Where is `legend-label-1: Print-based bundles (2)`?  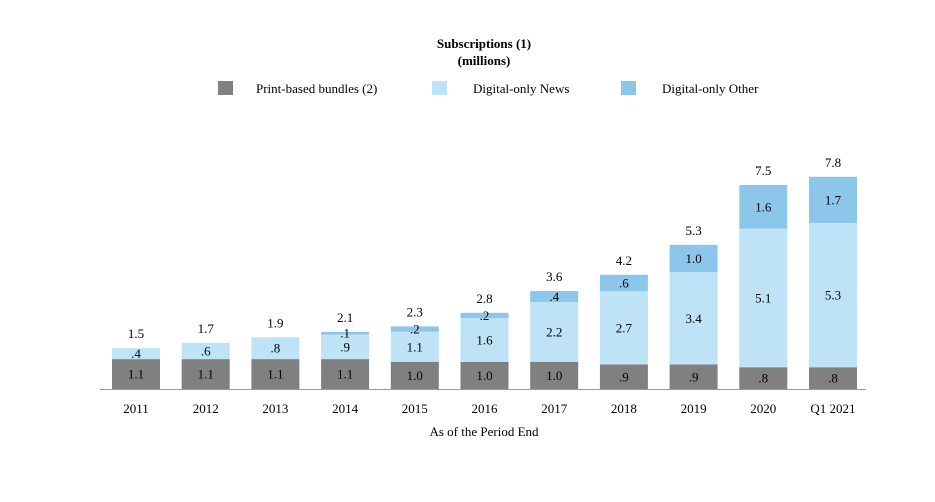
legend-label-1: Print-based bundles (2) is located at coordinates (316, 88).